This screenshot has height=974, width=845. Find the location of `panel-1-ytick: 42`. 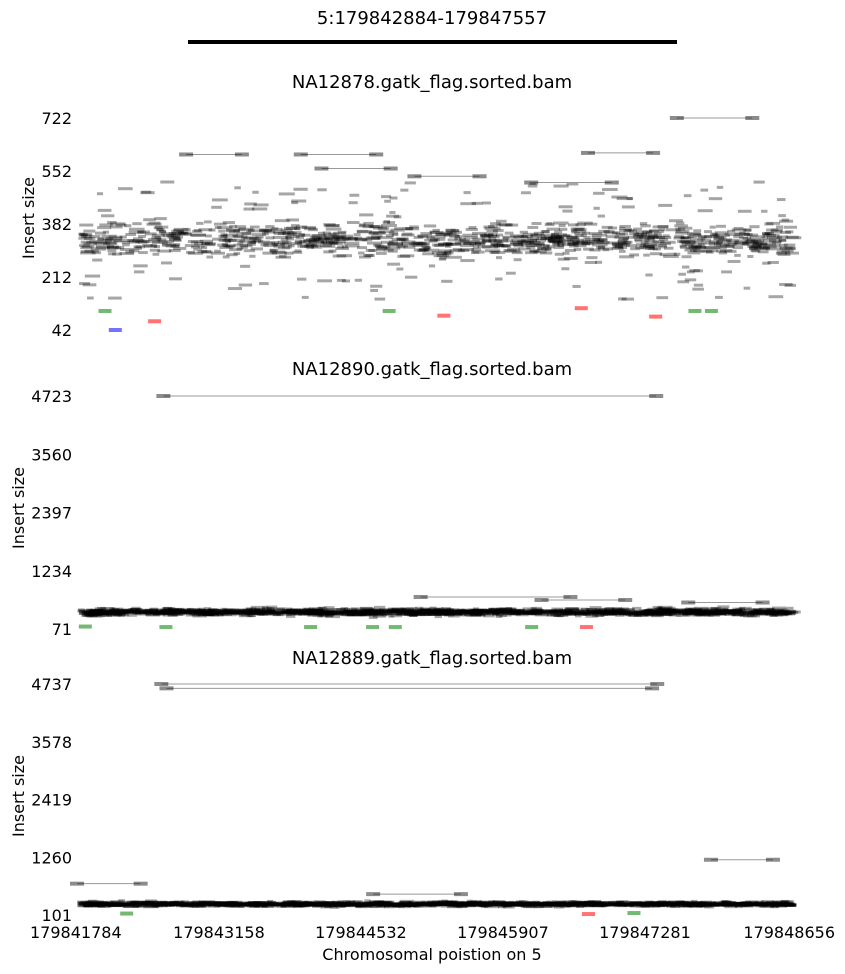

panel-1-ytick: 42 is located at coordinates (62, 330).